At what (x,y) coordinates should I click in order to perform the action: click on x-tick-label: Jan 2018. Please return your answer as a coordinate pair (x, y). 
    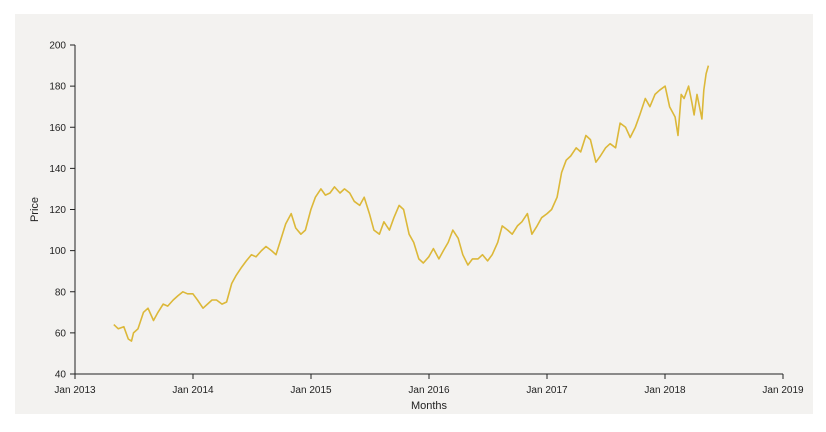
    Looking at the image, I should click on (665, 390).